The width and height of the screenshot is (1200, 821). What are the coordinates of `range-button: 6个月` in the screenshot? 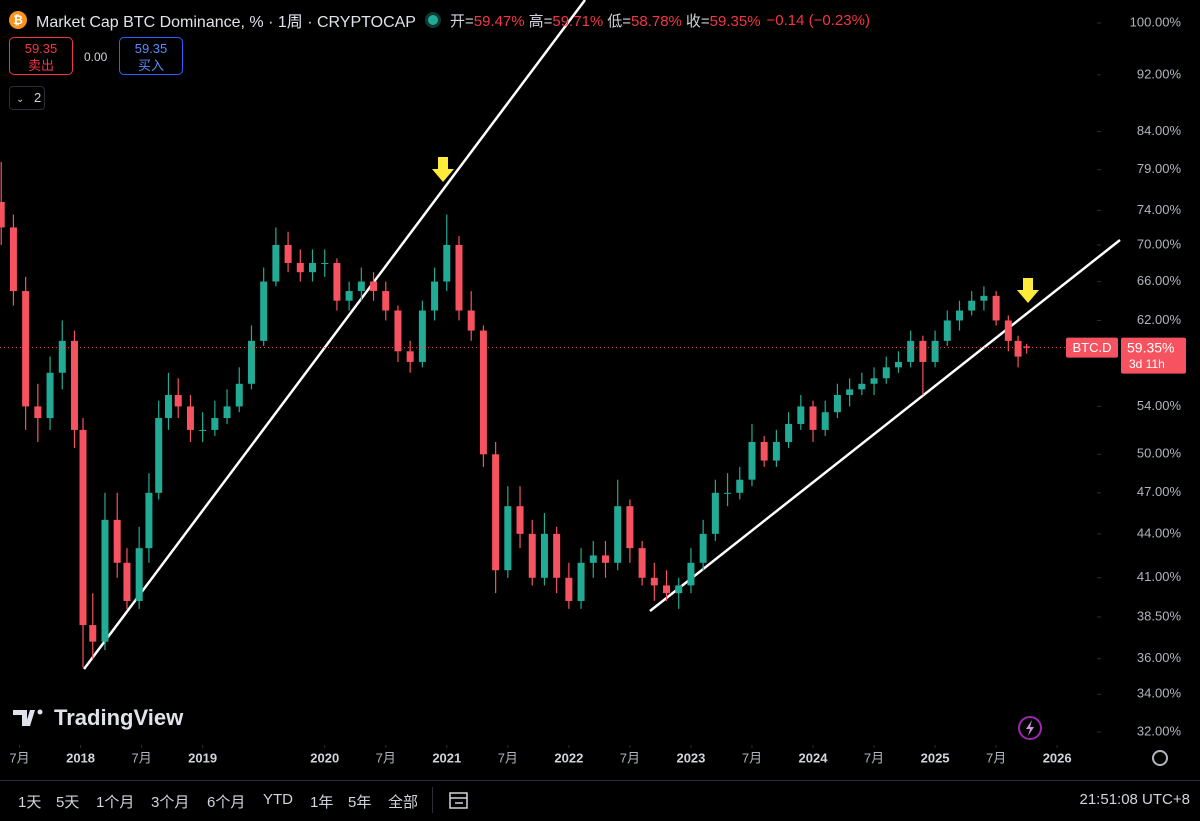 It's located at (226, 802).